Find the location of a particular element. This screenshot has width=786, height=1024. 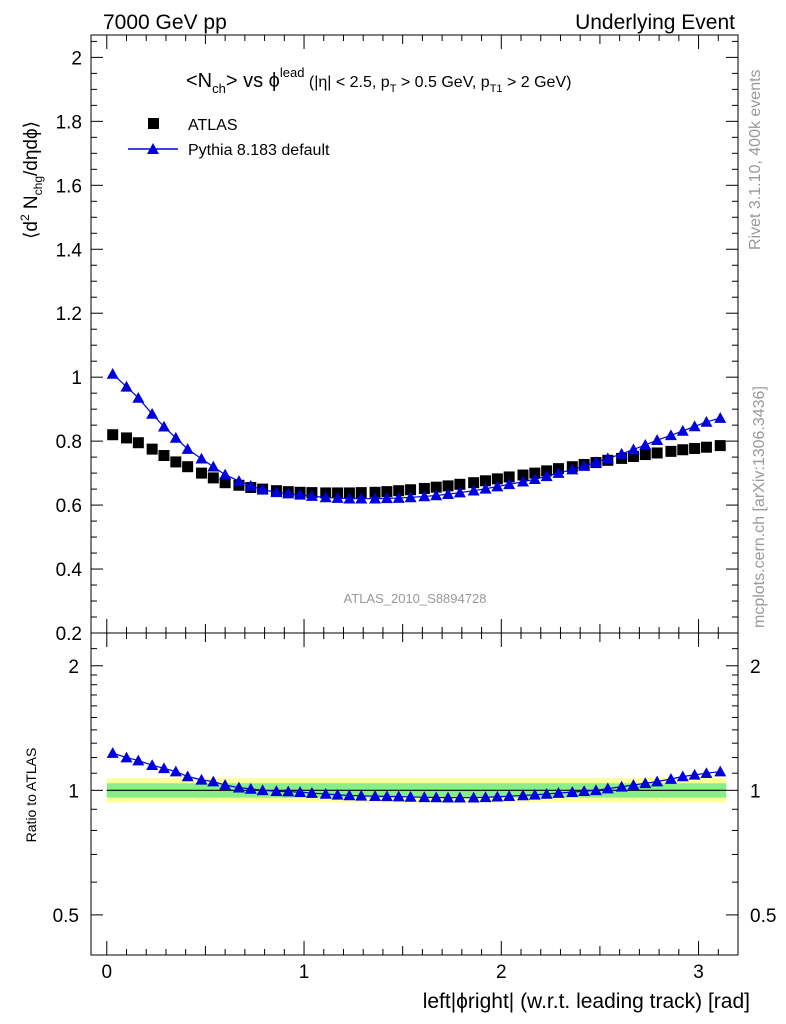

y-tick-label: 2 is located at coordinates (76, 58).